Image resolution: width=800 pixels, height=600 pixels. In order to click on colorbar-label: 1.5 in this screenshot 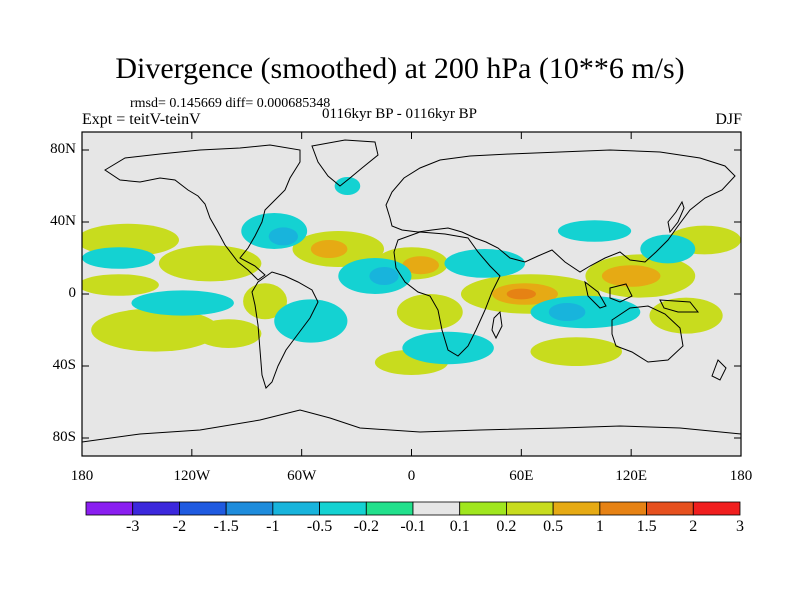, I will do `click(646, 526)`.